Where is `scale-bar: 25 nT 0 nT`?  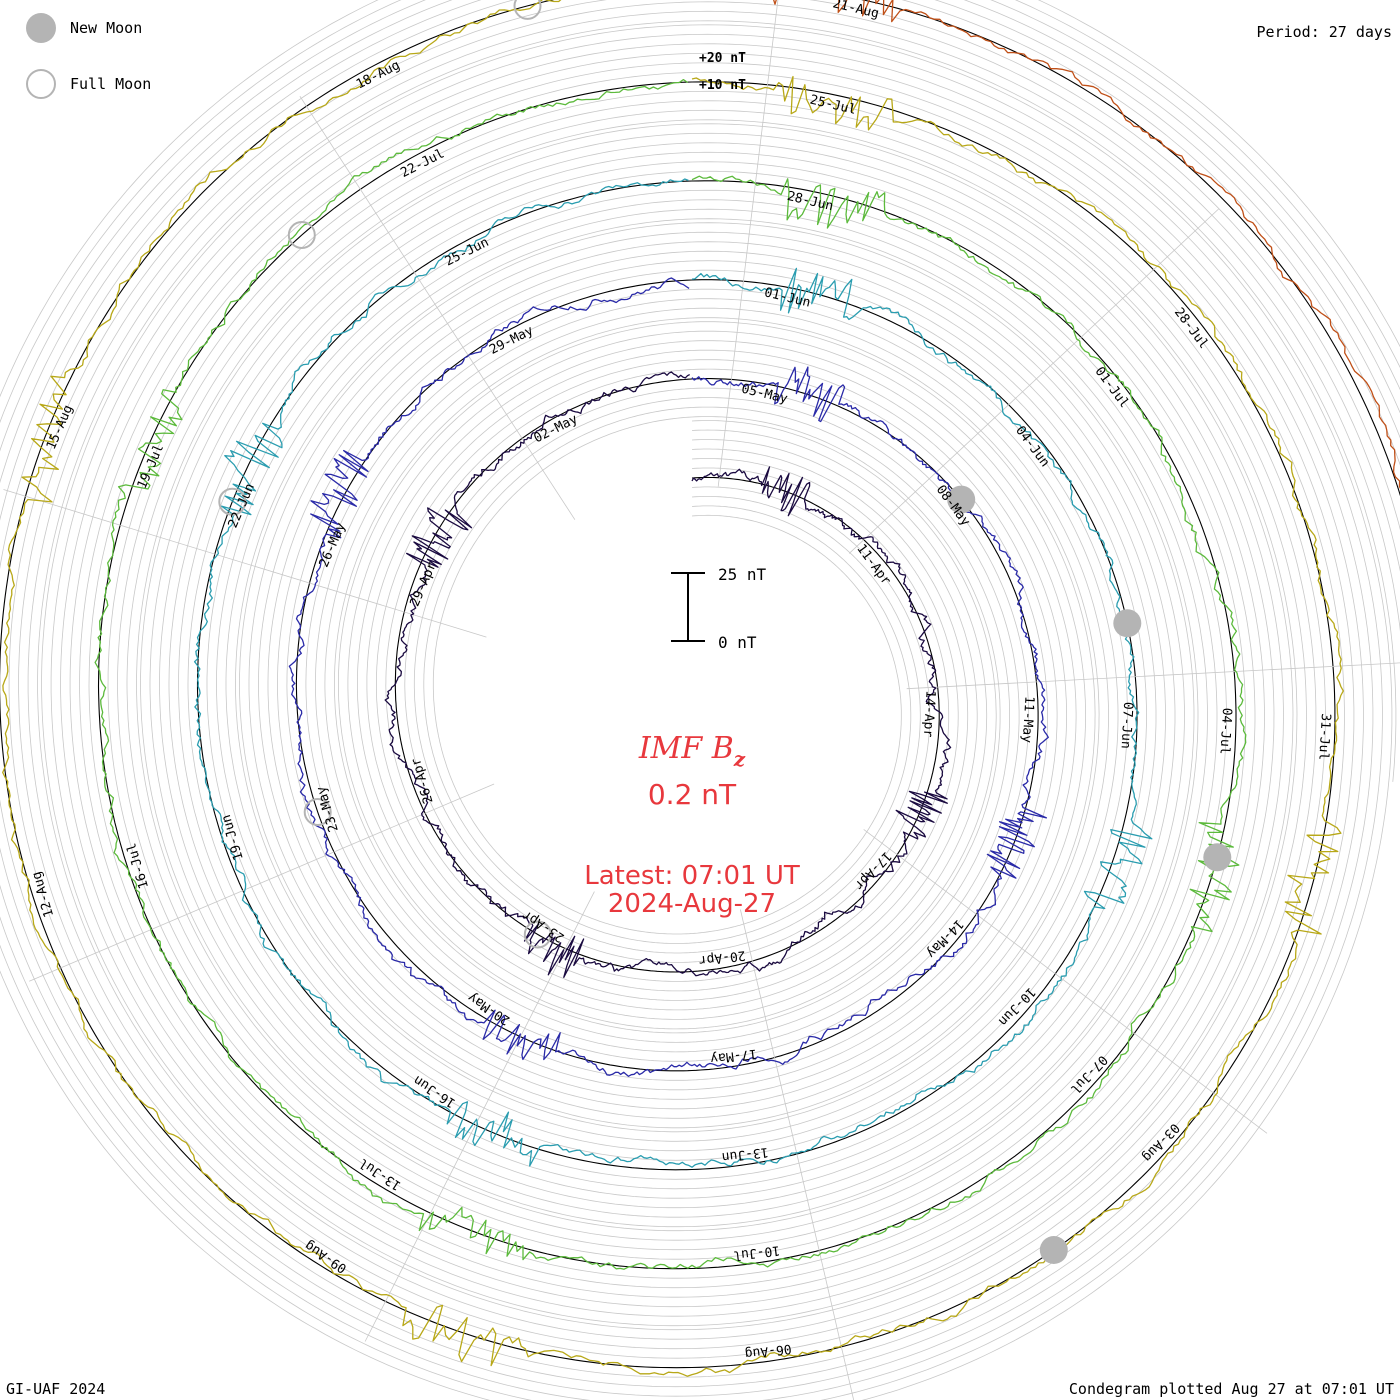
scale-bar: 25 nT 0 nT is located at coordinates (719, 608).